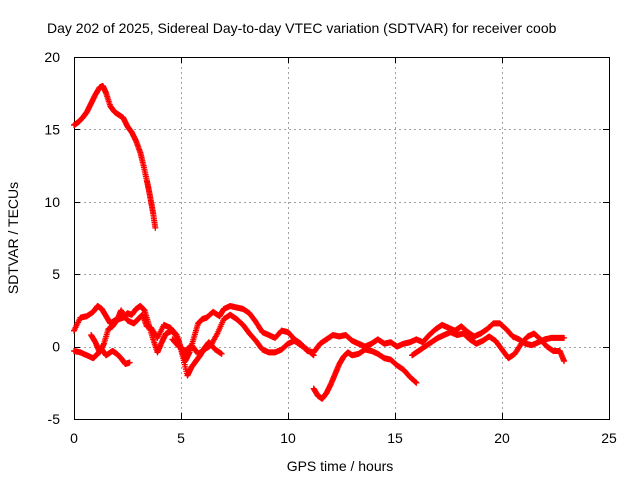 The height and width of the screenshot is (480, 640). Describe the element at coordinates (609, 438) in the screenshot. I see `x-tick-label: 25` at that location.